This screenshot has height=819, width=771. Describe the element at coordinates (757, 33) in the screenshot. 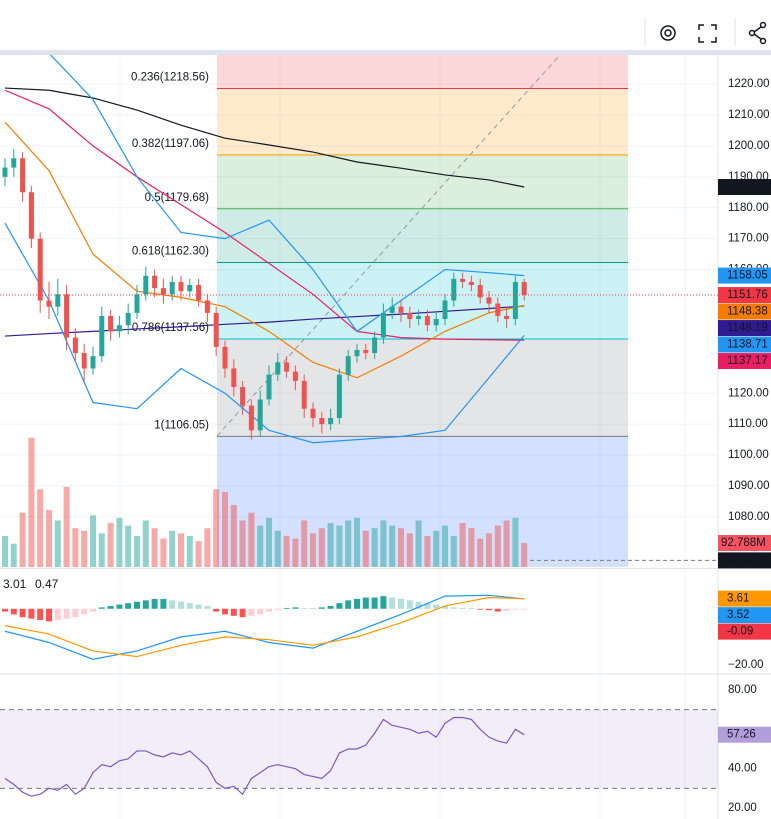

I see `share-icon` at that location.